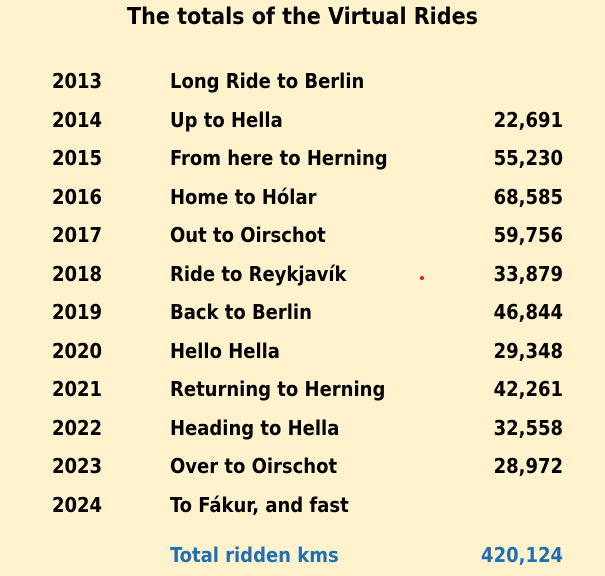 Image resolution: width=605 pixels, height=576 pixels. Describe the element at coordinates (243, 196) in the screenshot. I see `ride-name: Home to Hólar` at that location.